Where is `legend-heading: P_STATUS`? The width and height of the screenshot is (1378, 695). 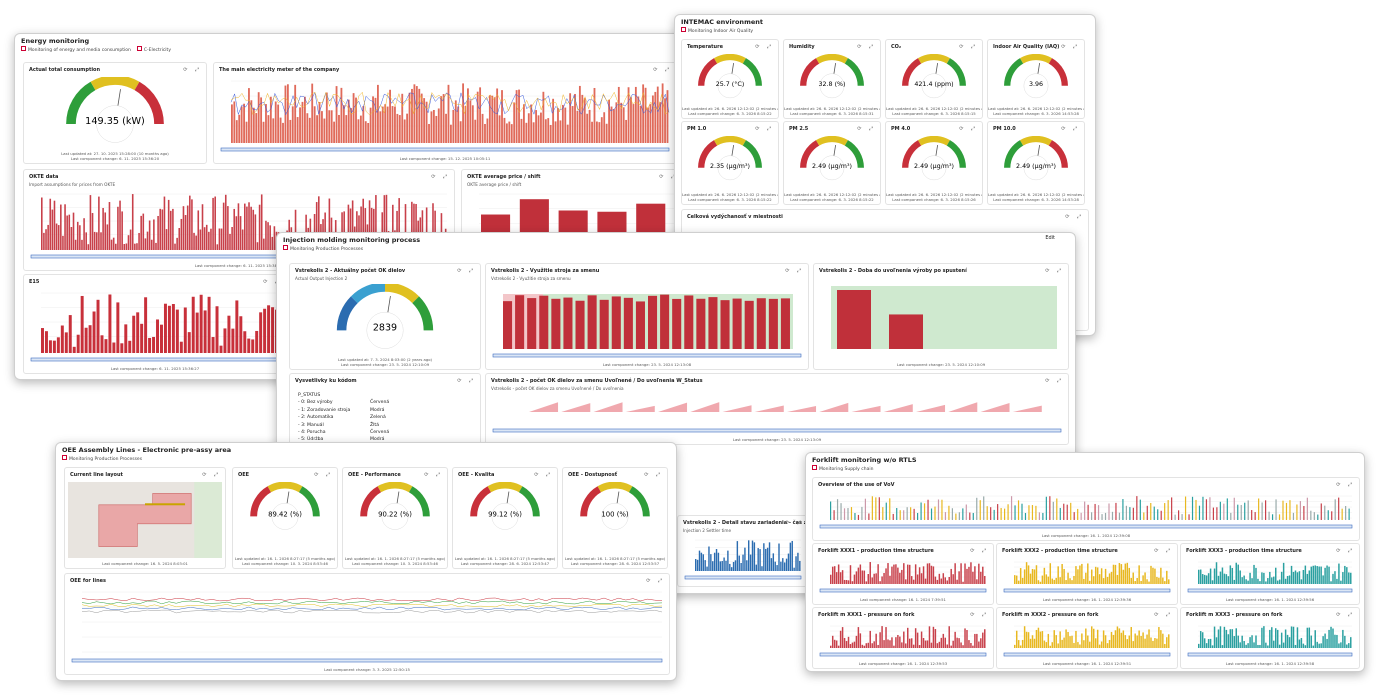
legend-heading: P_STATUS is located at coordinates (309, 395).